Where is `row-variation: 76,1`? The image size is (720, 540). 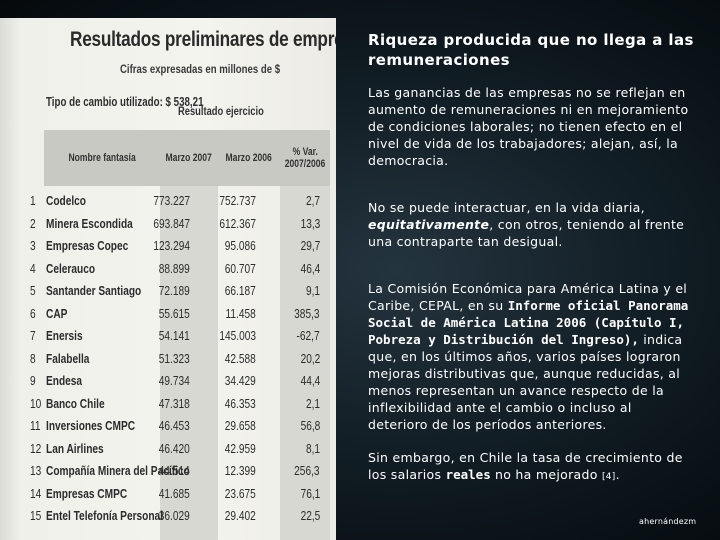
row-variation: 76,1 is located at coordinates (310, 493).